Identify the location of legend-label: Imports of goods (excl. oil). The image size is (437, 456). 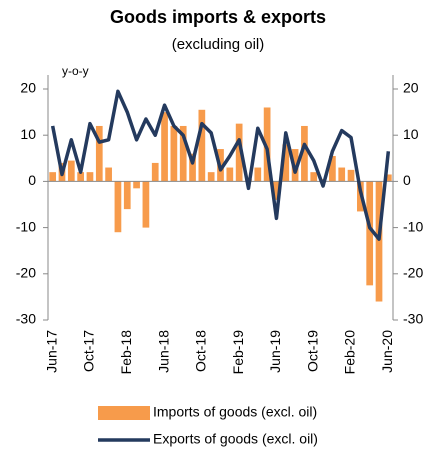
(235, 412).